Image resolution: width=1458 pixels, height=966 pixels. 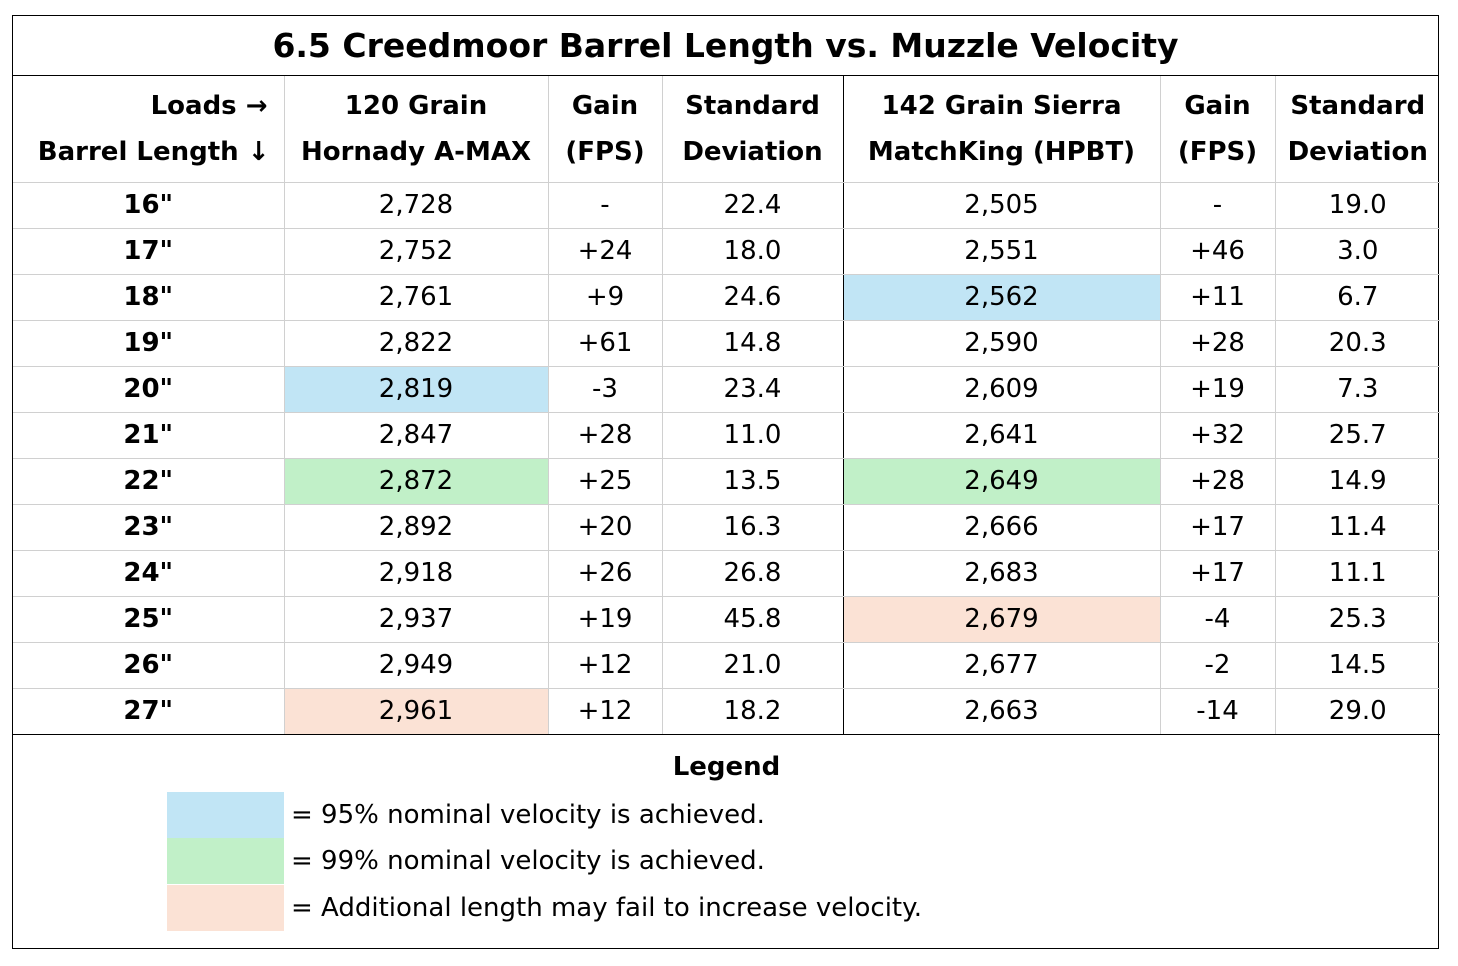 I want to click on header-gain-a: Gain (FPS), so click(x=604, y=129).